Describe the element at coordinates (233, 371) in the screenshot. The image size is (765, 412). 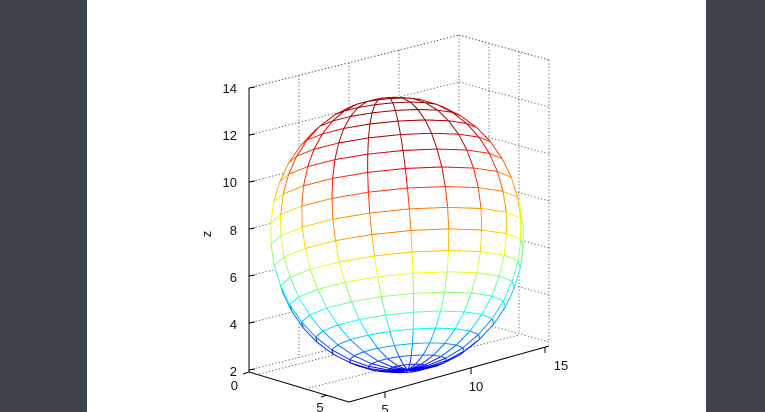
I see `z-tick-label: 2` at that location.